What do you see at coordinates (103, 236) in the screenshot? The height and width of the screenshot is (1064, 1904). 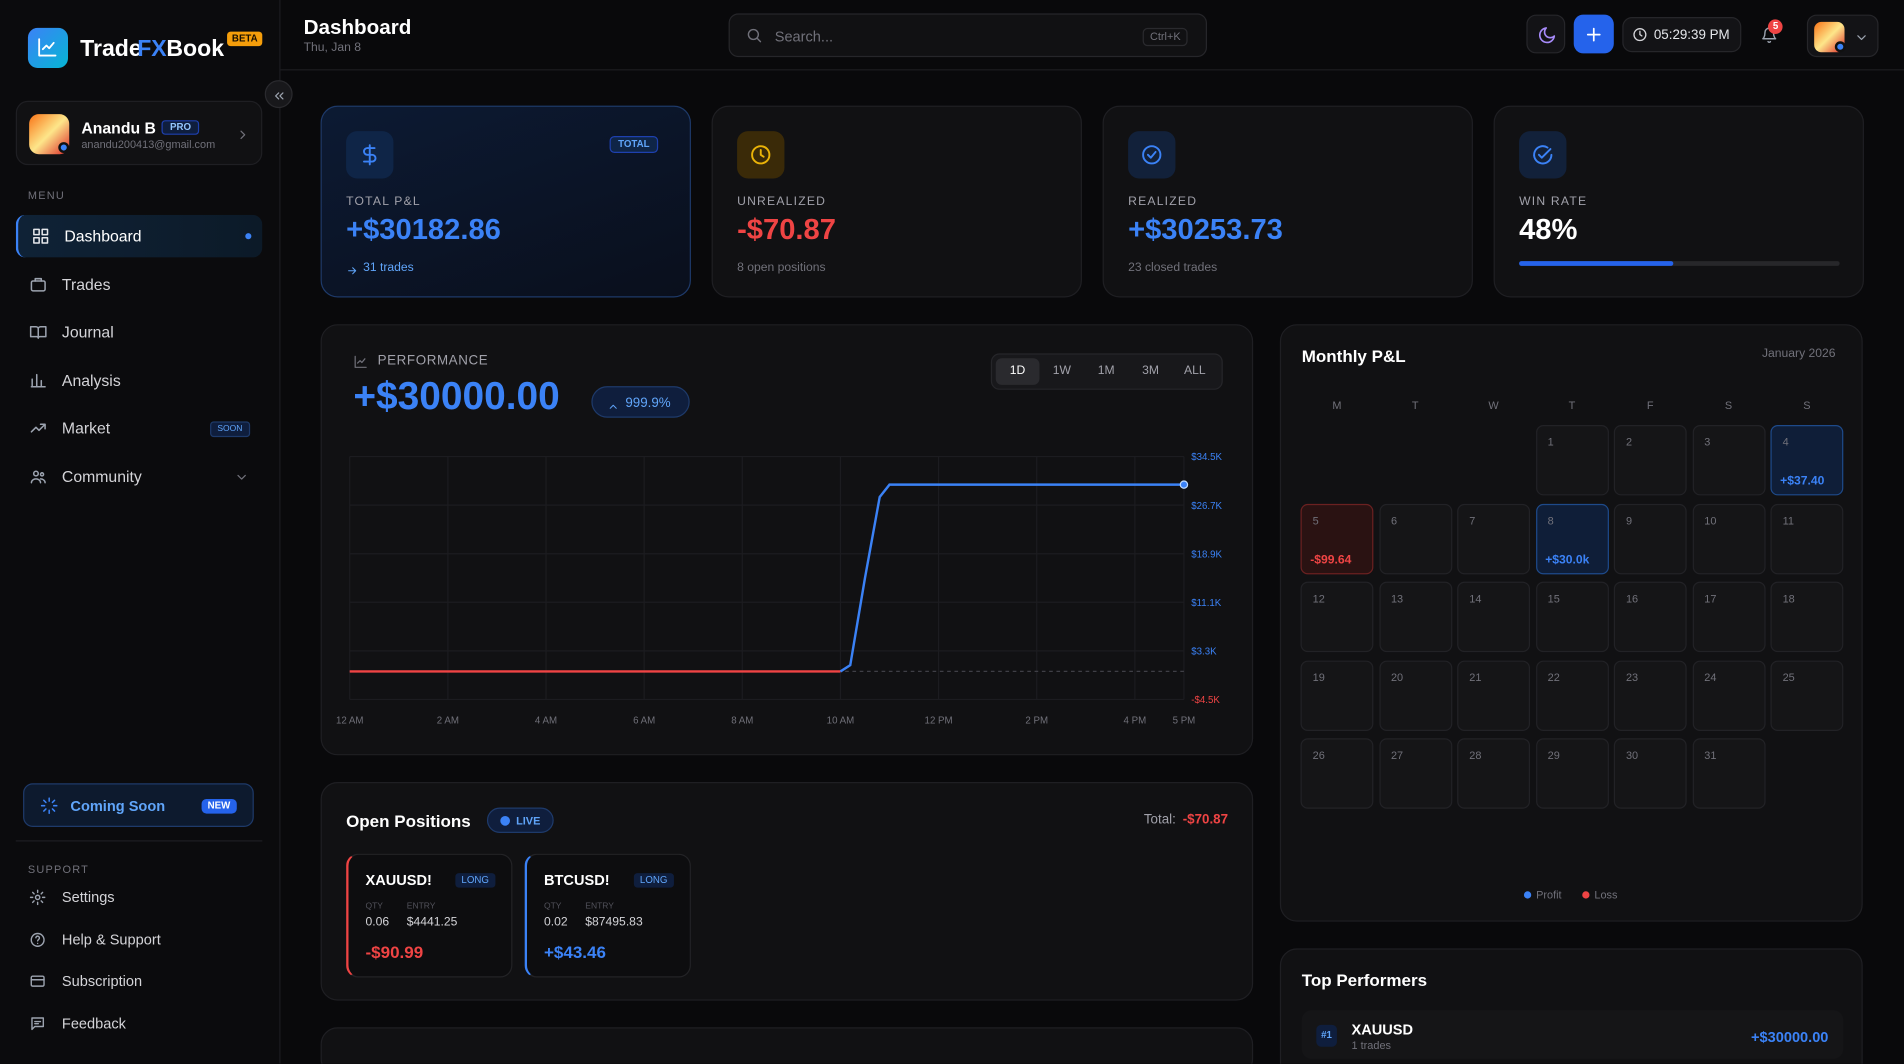 I see `menu-label: Dashboard` at bounding box center [103, 236].